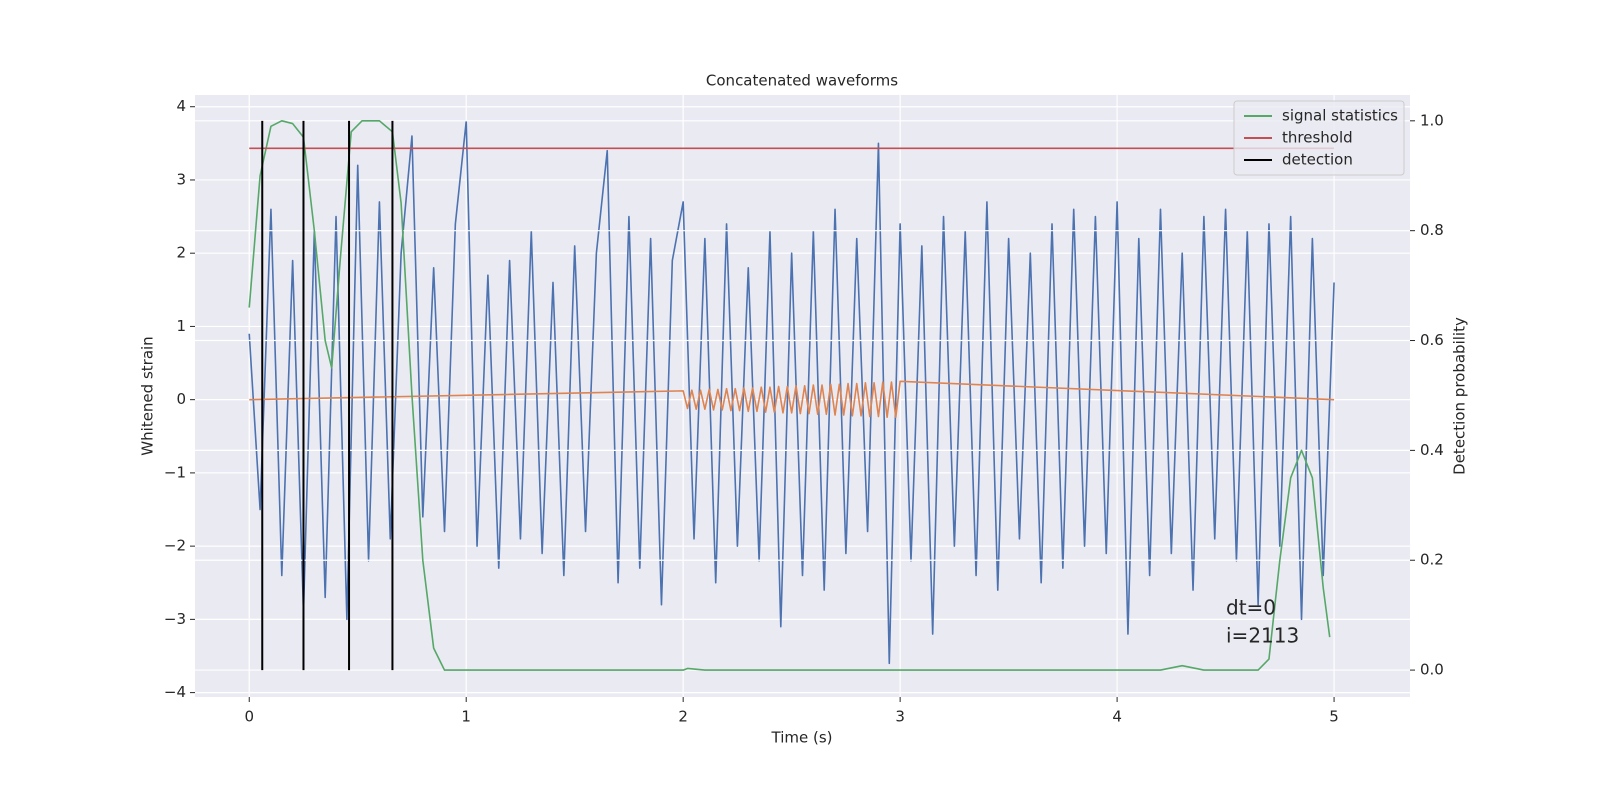 Image resolution: width=1600 pixels, height=800 pixels. What do you see at coordinates (1432, 230) in the screenshot?
I see `y2-tick-label: 0.8` at bounding box center [1432, 230].